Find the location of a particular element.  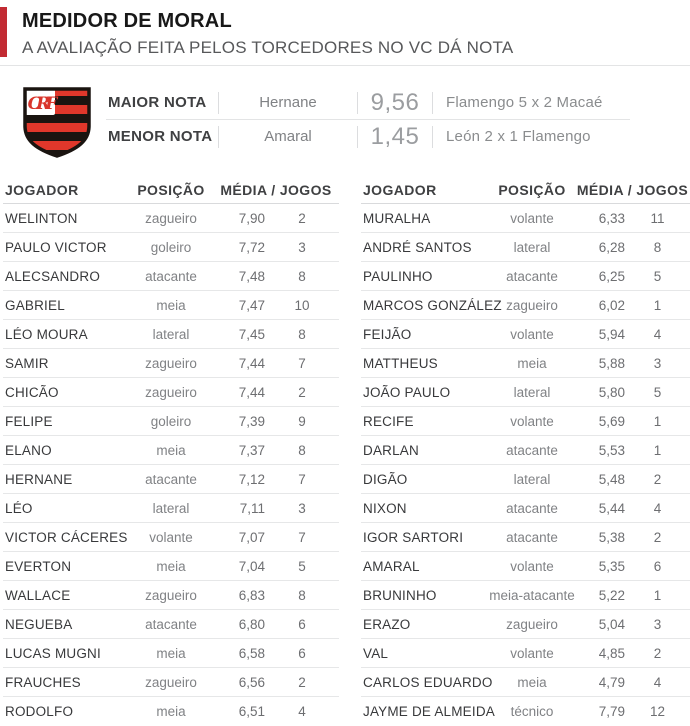

player-average: 7,44 is located at coordinates (251, 392).